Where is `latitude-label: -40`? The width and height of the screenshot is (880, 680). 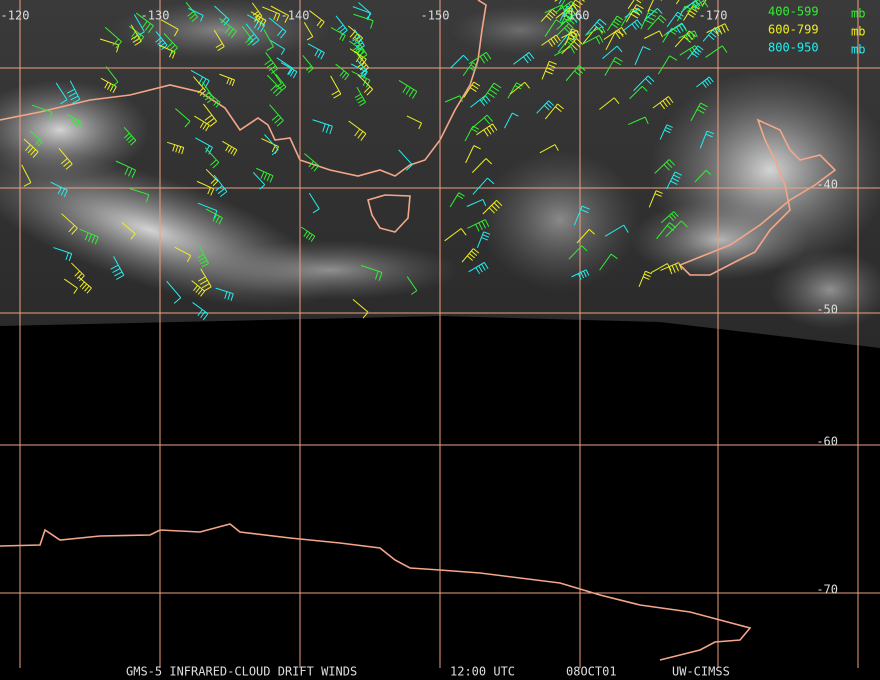
latitude-label: -40 is located at coordinates (827, 185).